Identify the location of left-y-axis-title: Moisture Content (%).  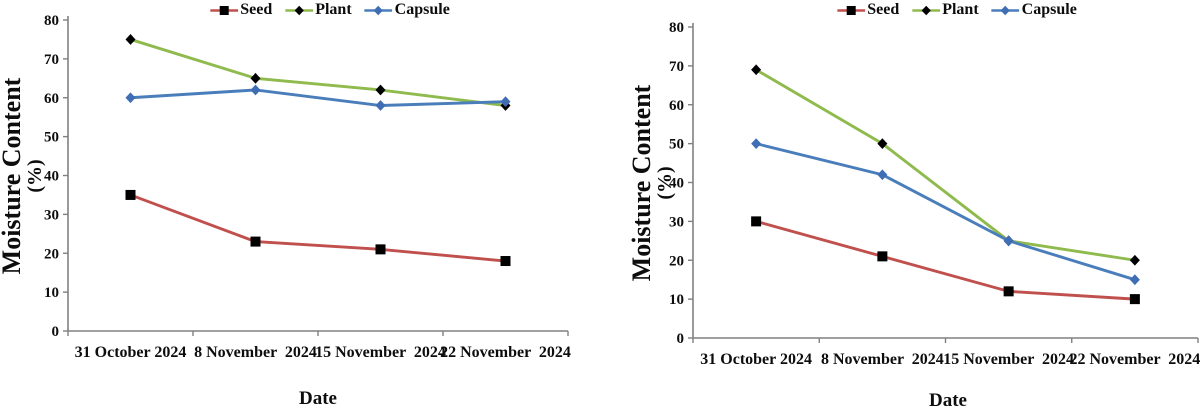
(23, 176).